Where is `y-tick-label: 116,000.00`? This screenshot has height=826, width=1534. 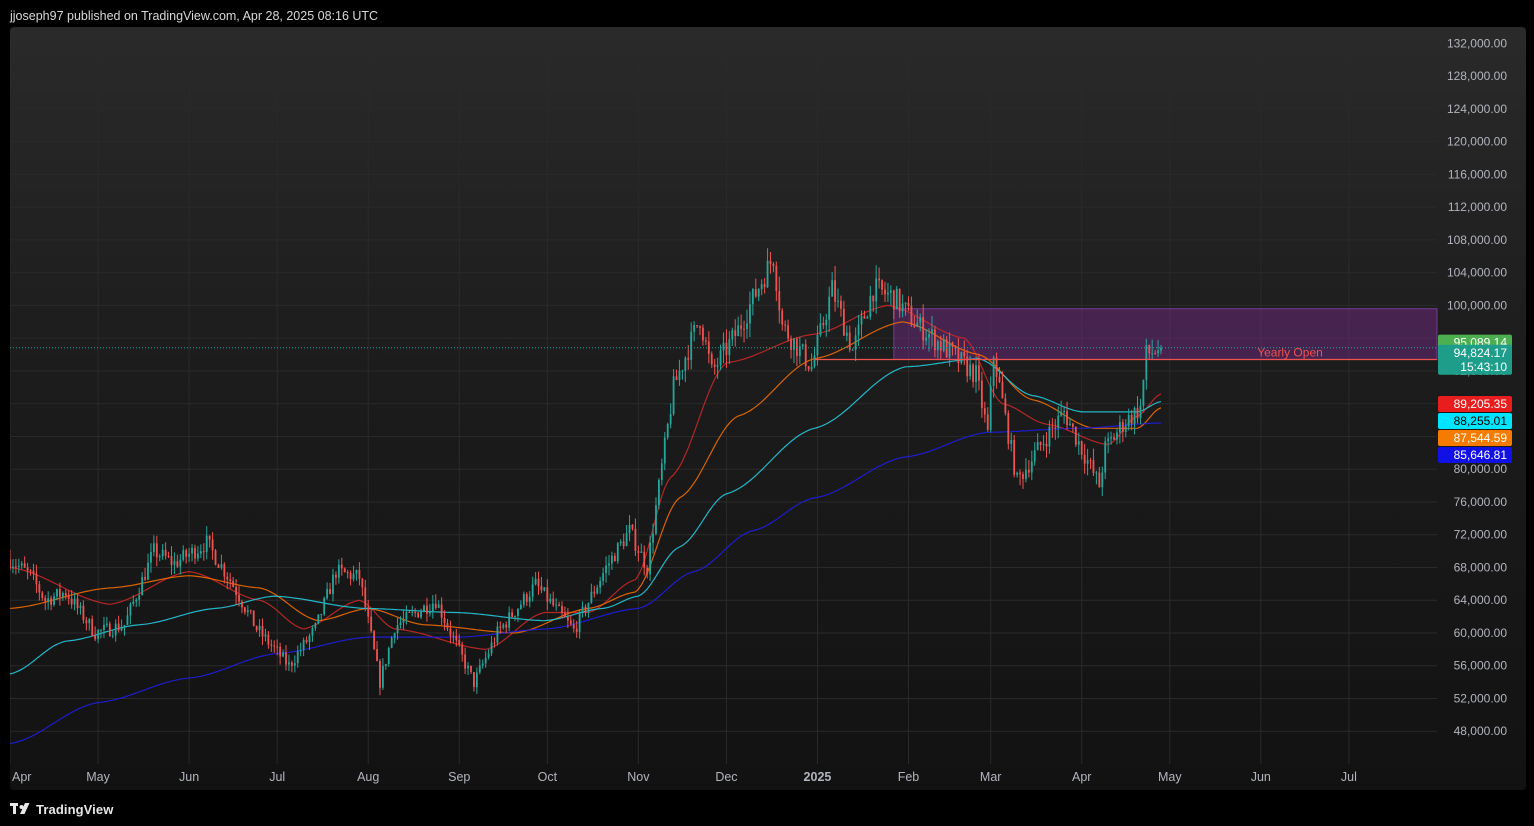 y-tick-label: 116,000.00 is located at coordinates (1477, 174).